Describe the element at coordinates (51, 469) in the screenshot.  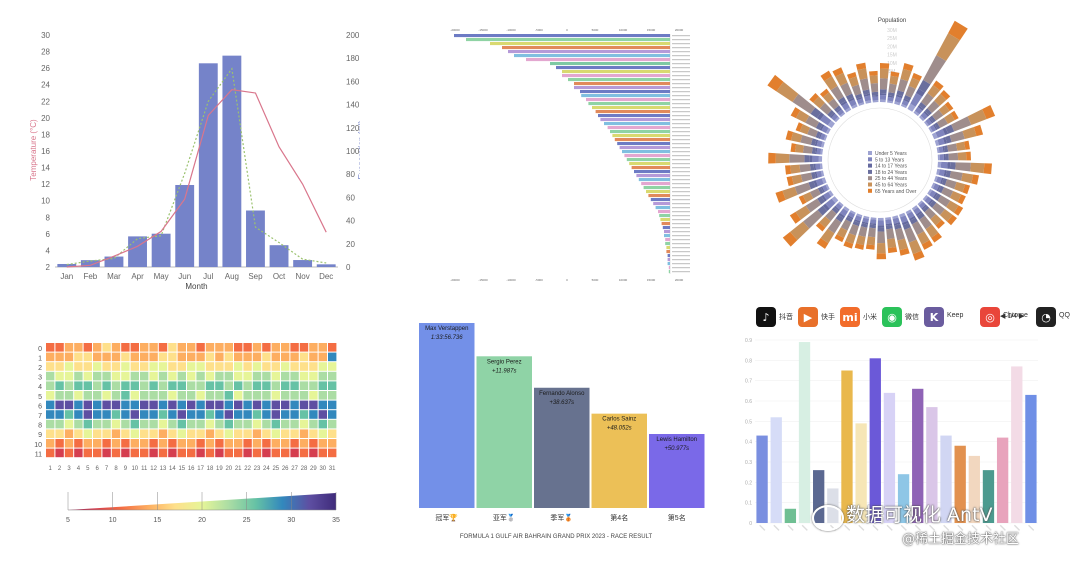
I see `column-label: 1` at that location.